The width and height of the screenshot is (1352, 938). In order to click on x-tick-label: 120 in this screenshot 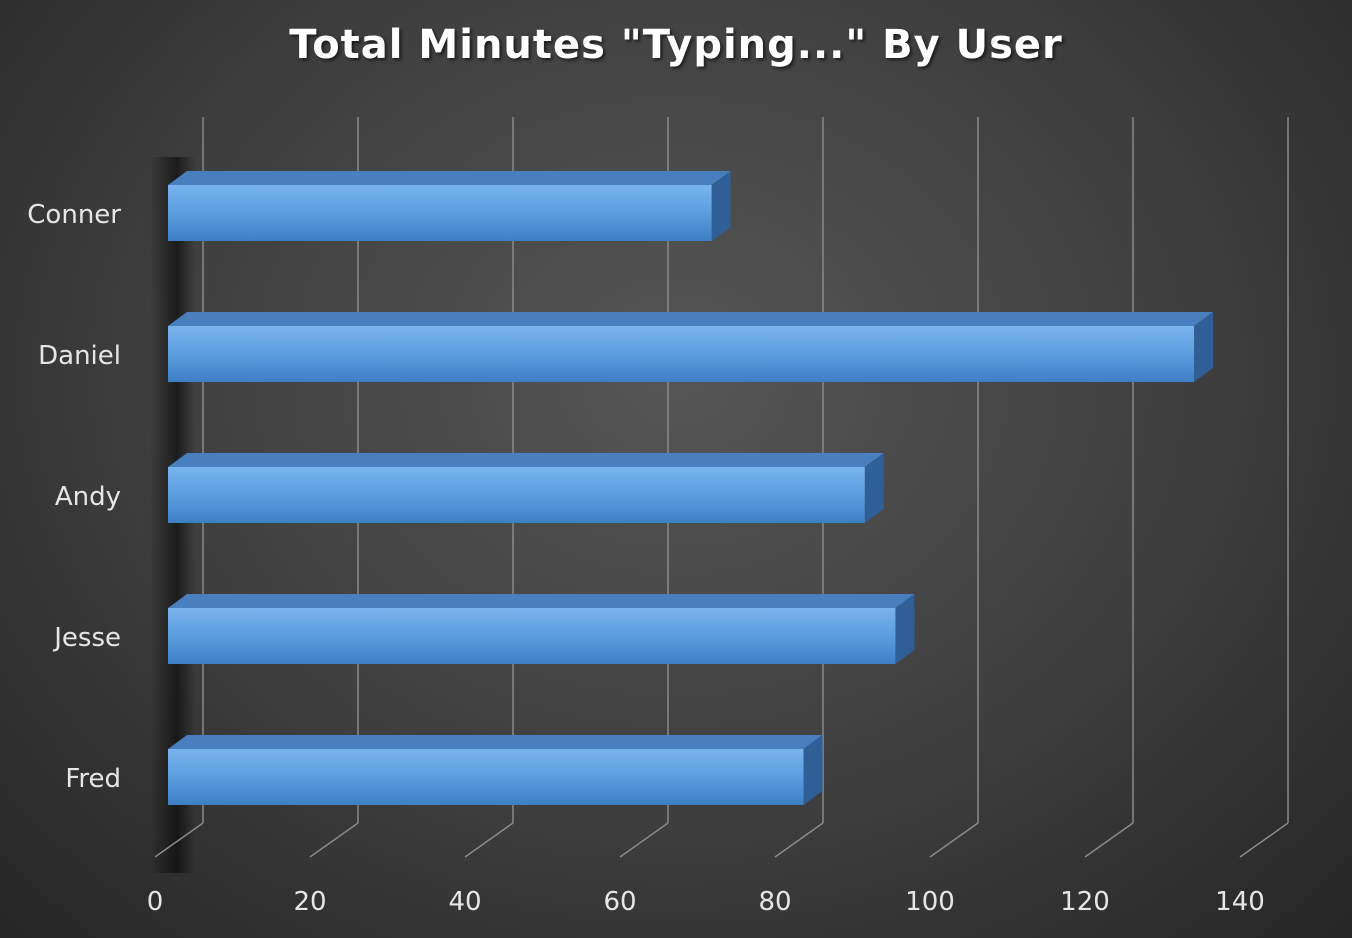, I will do `click(1085, 902)`.